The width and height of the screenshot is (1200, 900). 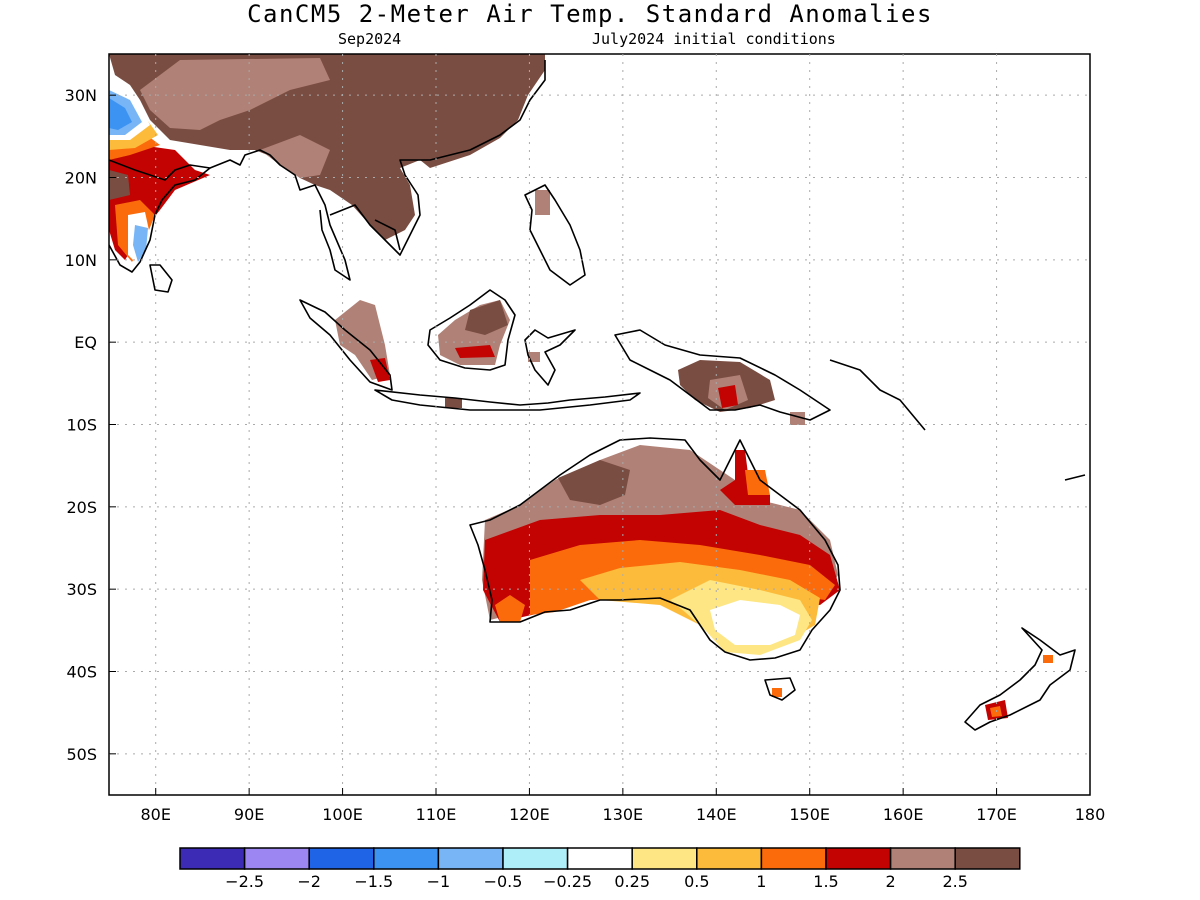 What do you see at coordinates (534, 357) in the screenshot?
I see `sulawesi-anomaly` at bounding box center [534, 357].